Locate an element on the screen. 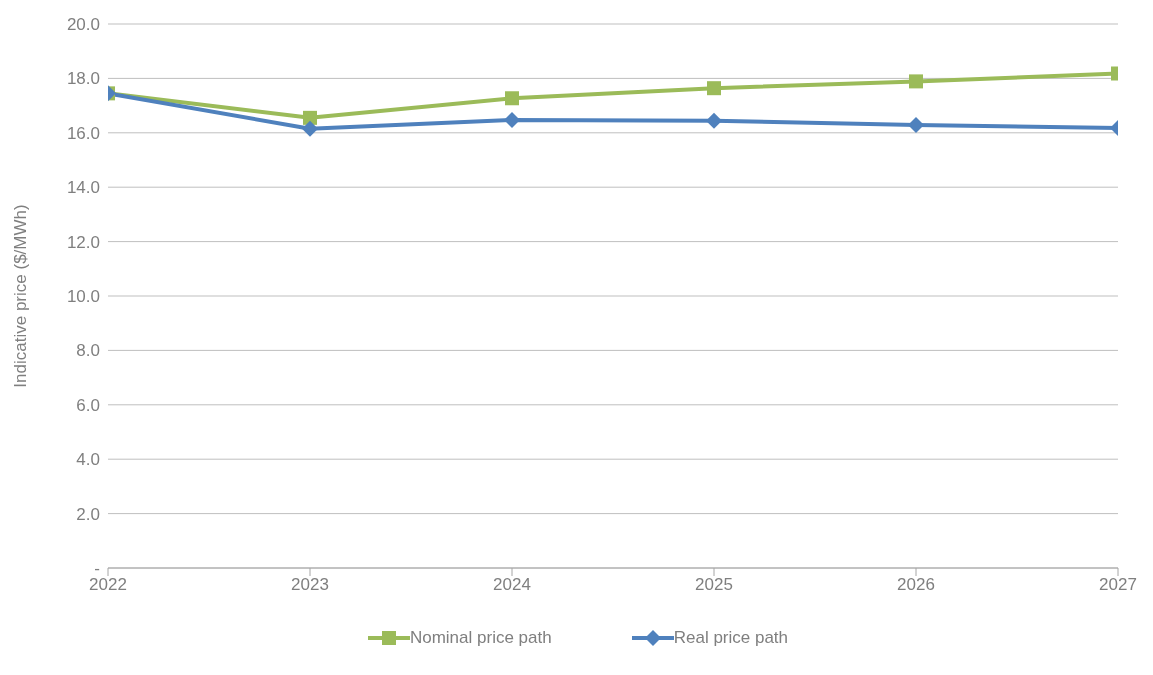  legend-label: Real price path is located at coordinates (730, 638).